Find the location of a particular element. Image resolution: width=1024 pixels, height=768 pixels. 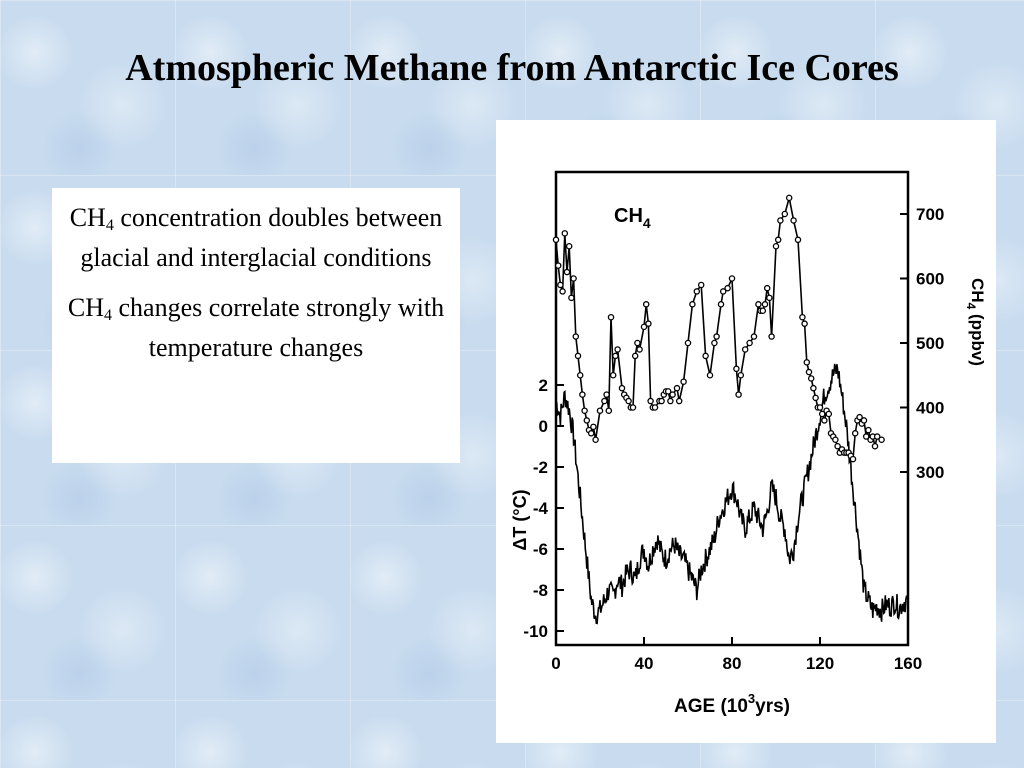

bullet-1-sub: 4 is located at coordinates (109, 225).